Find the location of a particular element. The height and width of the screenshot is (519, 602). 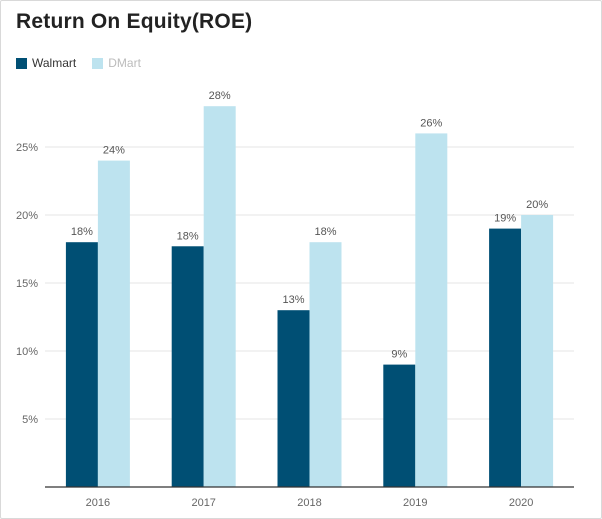

x-tick-label-2016: 2016 is located at coordinates (98, 503).